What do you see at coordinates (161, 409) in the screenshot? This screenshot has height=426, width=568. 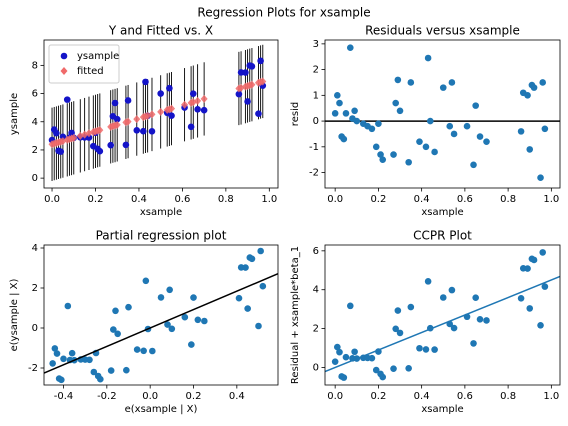 I see `x-axis-label: e(xsample | X)` at bounding box center [161, 409].